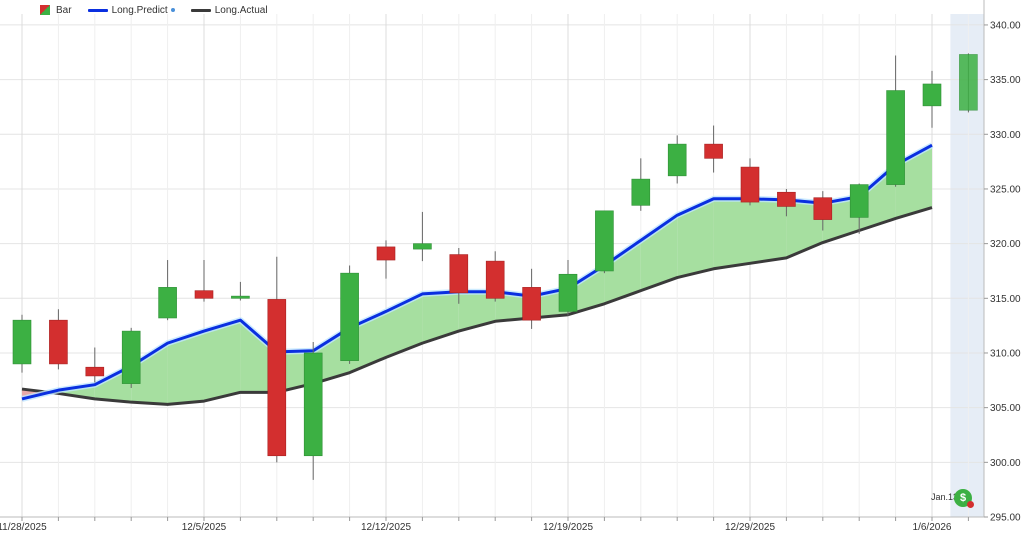  Describe the element at coordinates (386, 527) in the screenshot. I see `x-tick-label: 12/12/2025` at that location.